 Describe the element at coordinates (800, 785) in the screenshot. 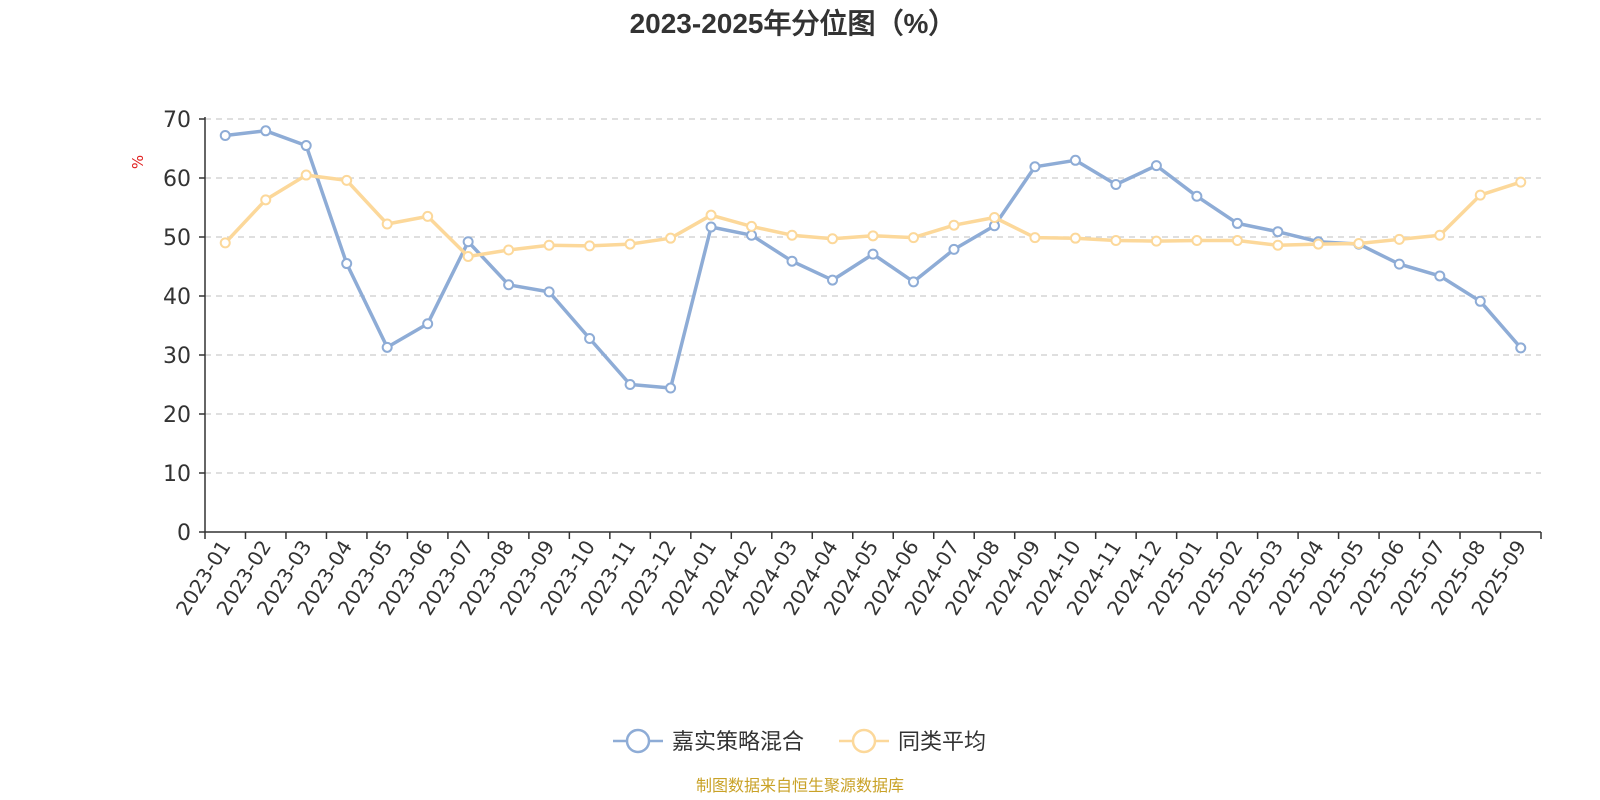

I see `source-note: 制图数据来自恒生聚源数据库` at that location.